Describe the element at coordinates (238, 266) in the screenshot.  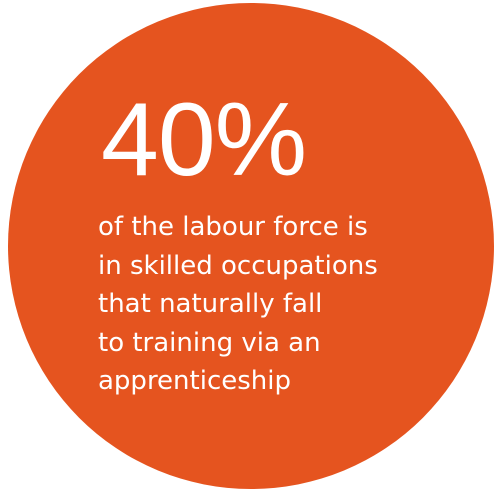
I see `caption-line: in skilled occupations` at that location.